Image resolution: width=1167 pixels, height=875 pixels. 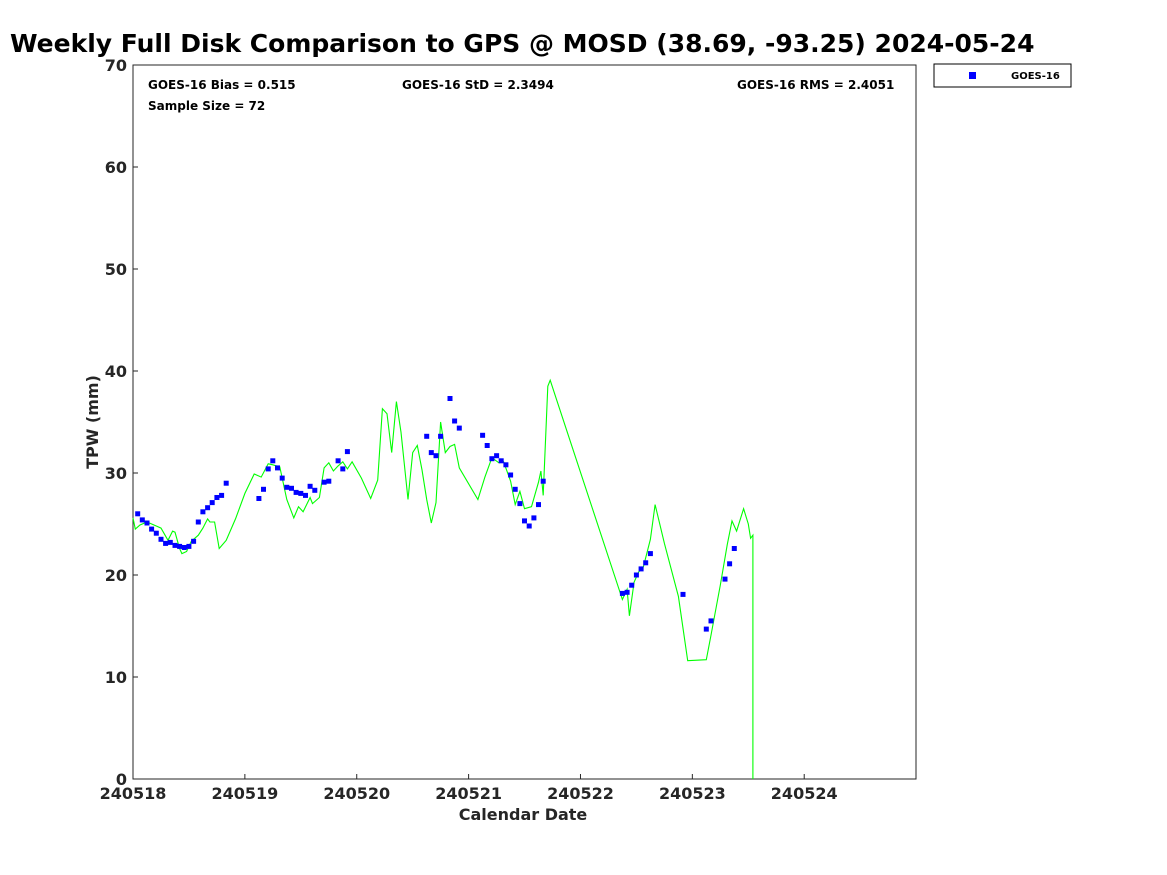 What do you see at coordinates (116, 677) in the screenshot?
I see `y-tick-label: 10` at bounding box center [116, 677].